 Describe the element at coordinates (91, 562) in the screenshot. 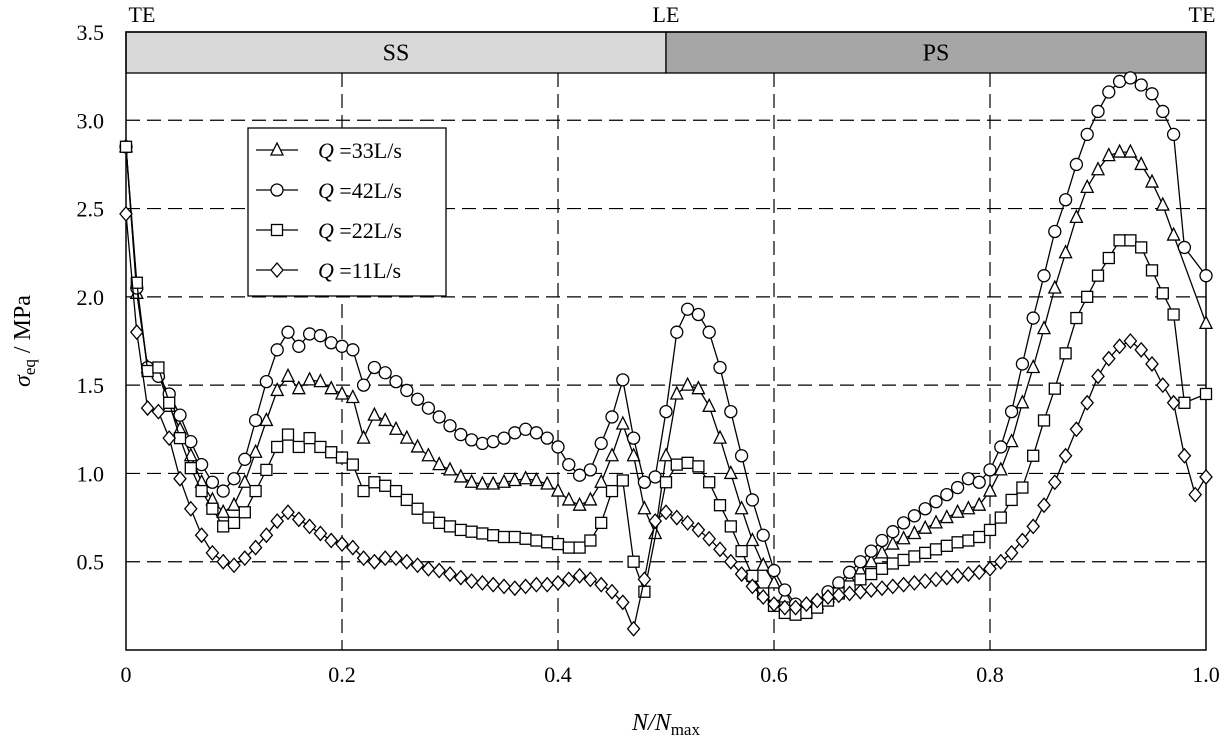

I see `y-tick-label: 0.5` at that location.